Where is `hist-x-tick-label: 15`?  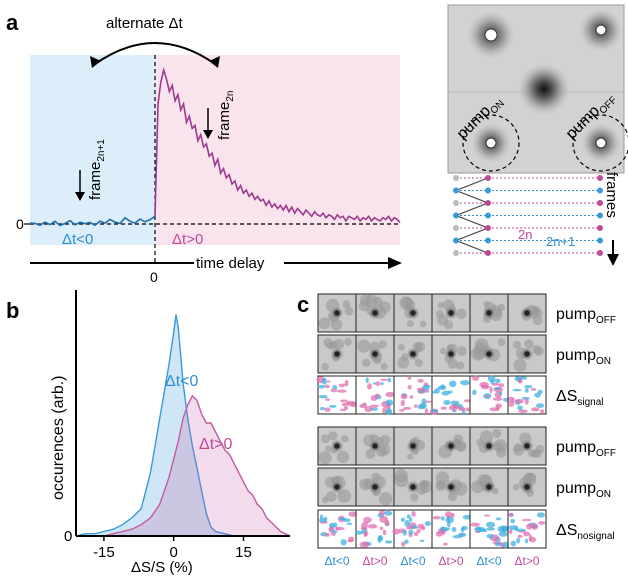 hist-x-tick-label: 15 is located at coordinates (243, 552).